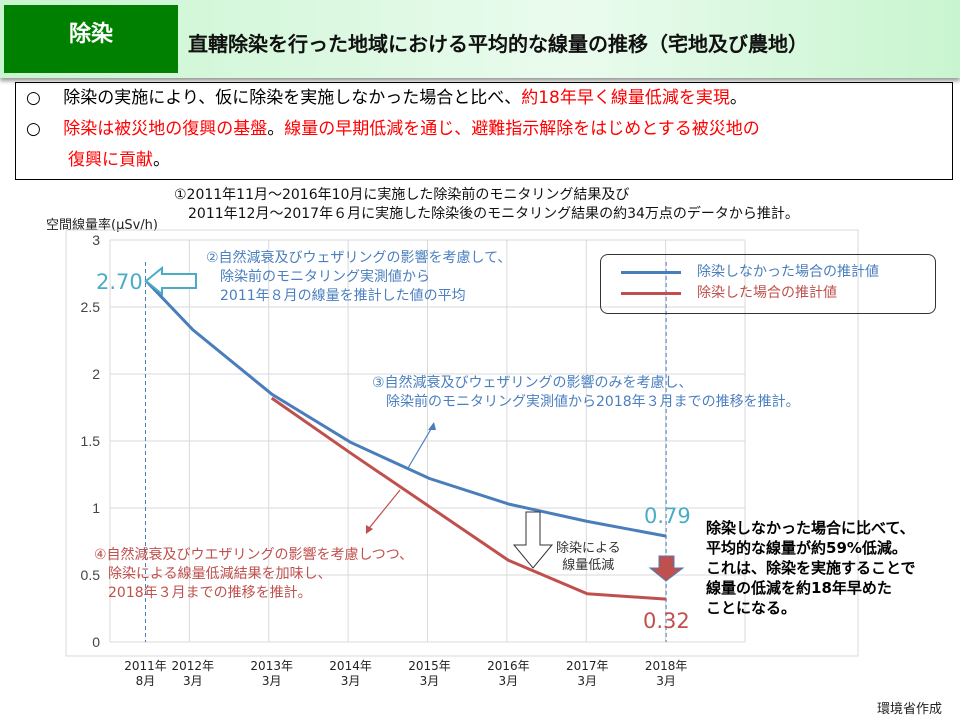 This screenshot has height=720, width=960. What do you see at coordinates (91, 39) in the screenshot?
I see `section-tag: 除染` at bounding box center [91, 39].